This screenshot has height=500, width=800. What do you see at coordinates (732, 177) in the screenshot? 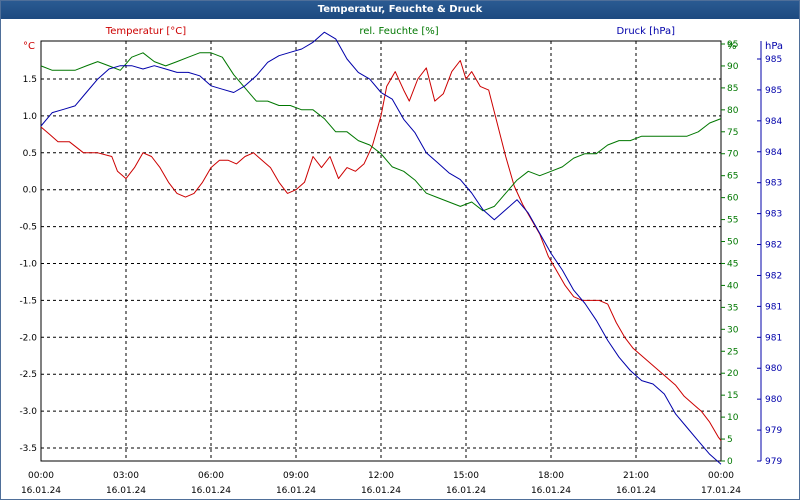
I see `y-tick-label-humidity: 65` at bounding box center [732, 177].